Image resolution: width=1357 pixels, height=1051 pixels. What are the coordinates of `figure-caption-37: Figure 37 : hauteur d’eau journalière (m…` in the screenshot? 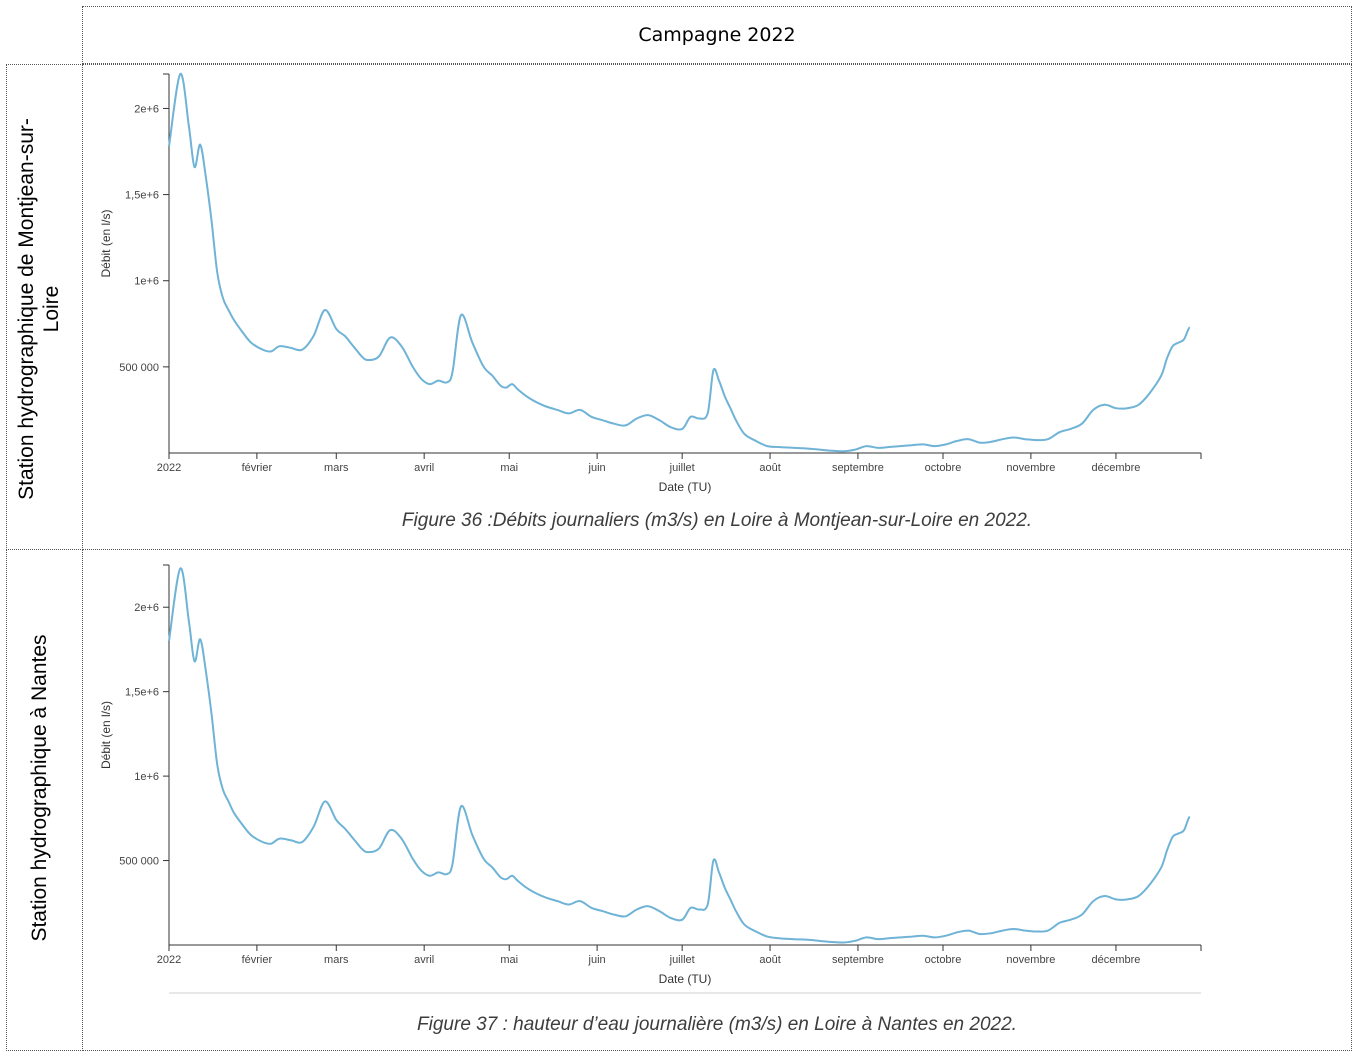 It's located at (717, 1024).